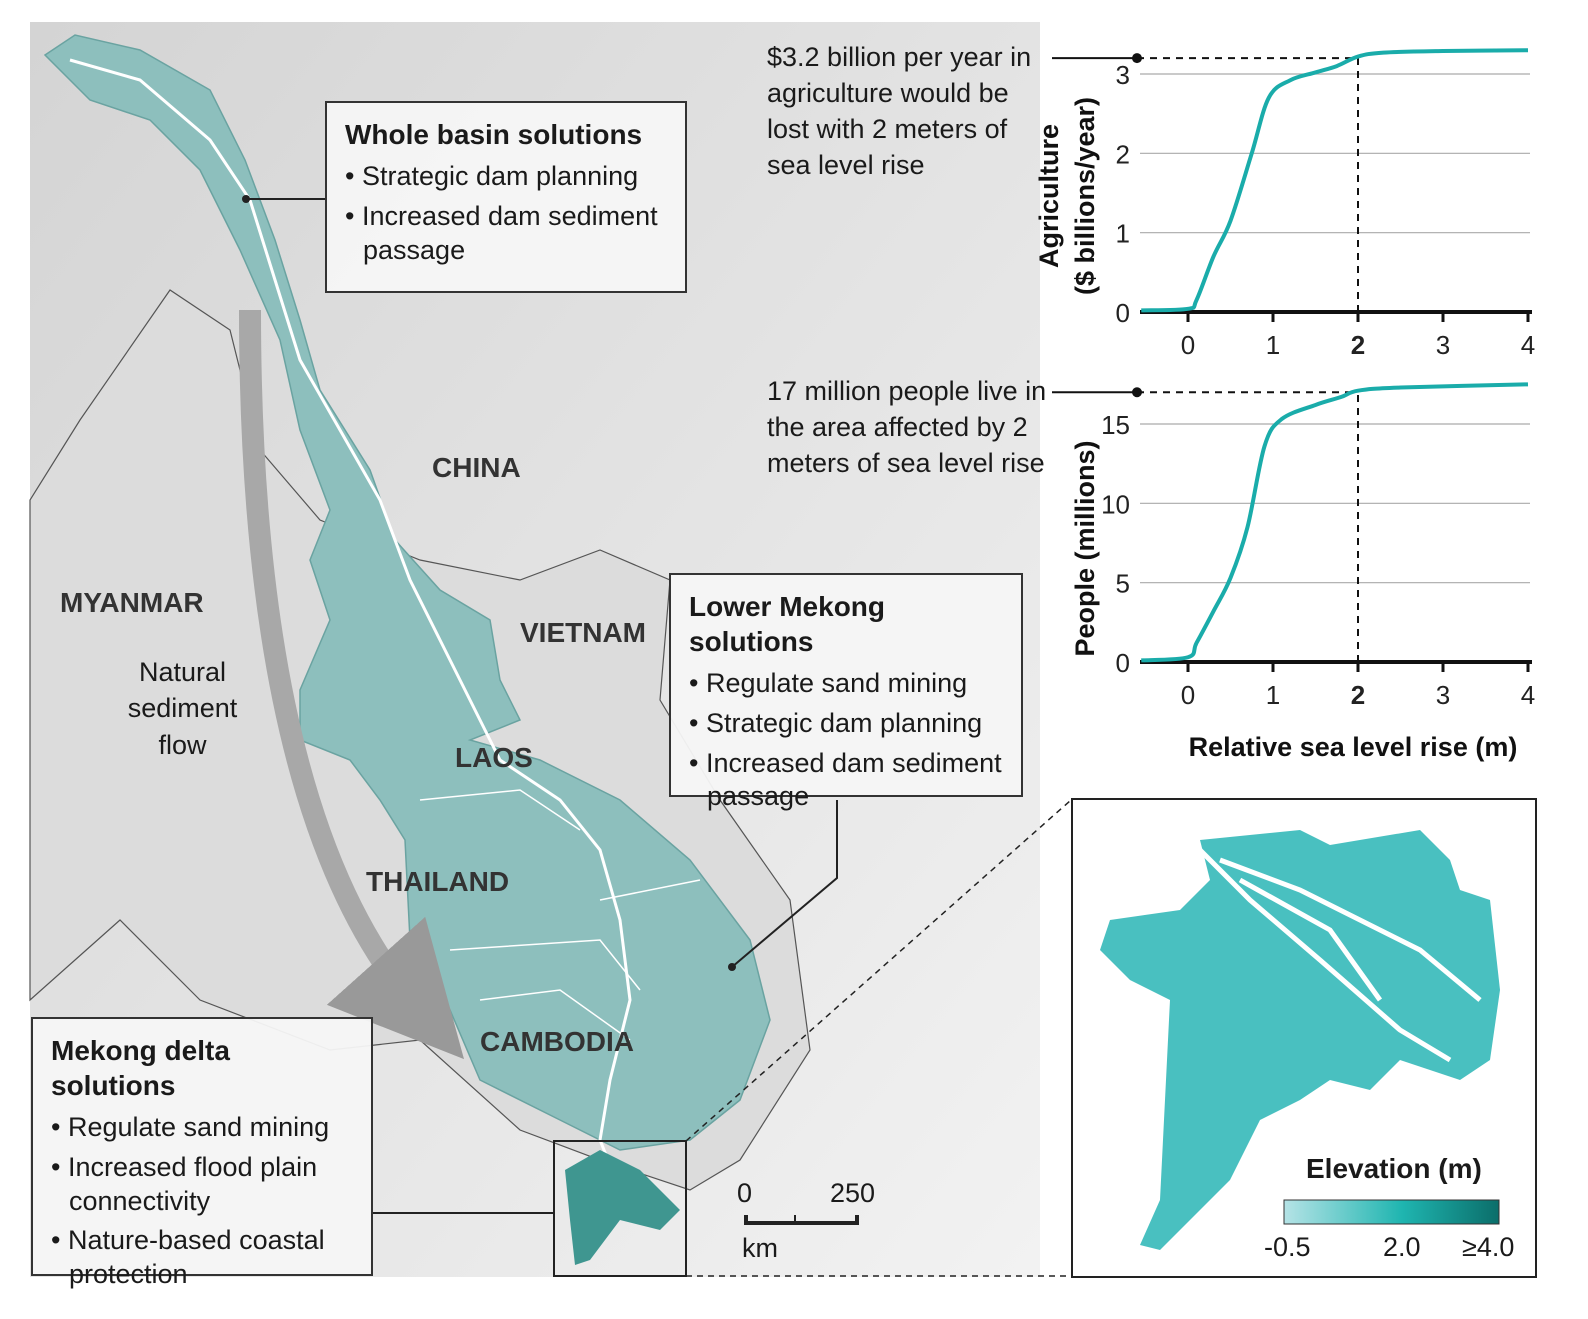  I want to click on chart2-ylabel: People (millions), so click(1085, 548).